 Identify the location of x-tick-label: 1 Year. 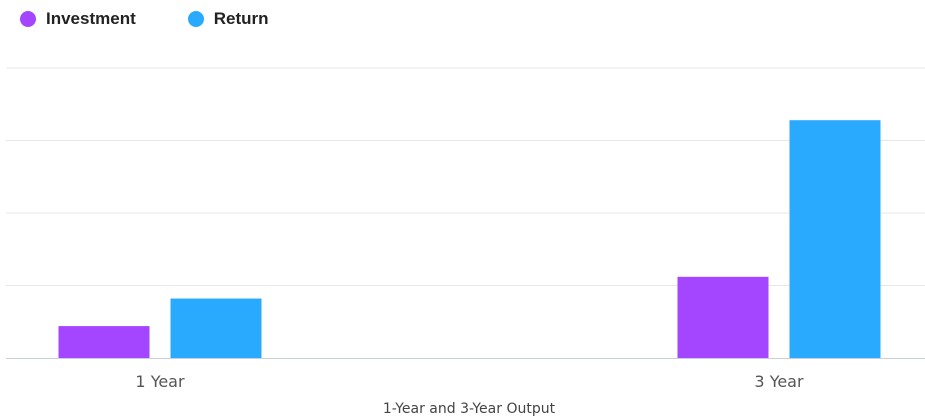
(160, 381).